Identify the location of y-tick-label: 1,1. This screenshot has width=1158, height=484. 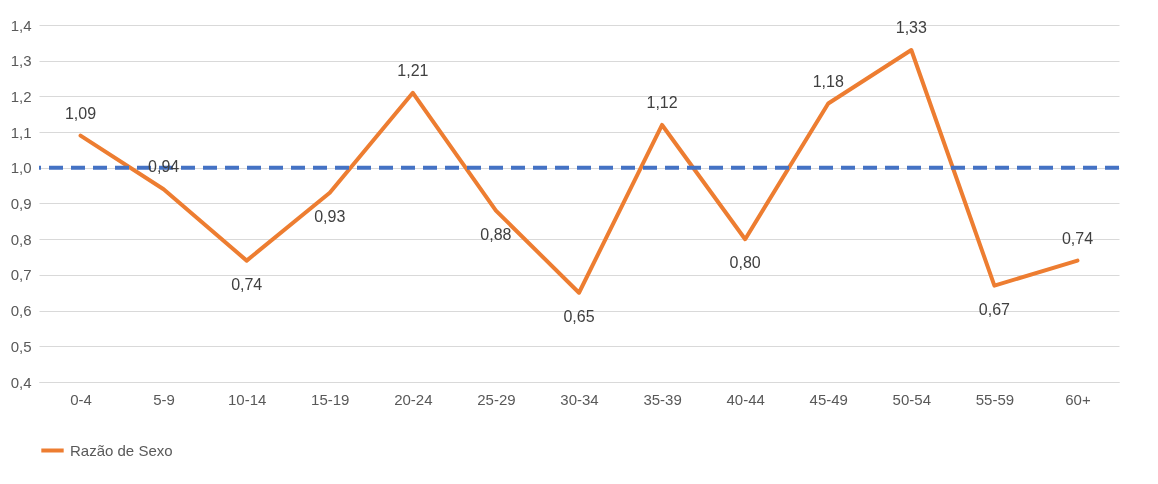
(21, 132).